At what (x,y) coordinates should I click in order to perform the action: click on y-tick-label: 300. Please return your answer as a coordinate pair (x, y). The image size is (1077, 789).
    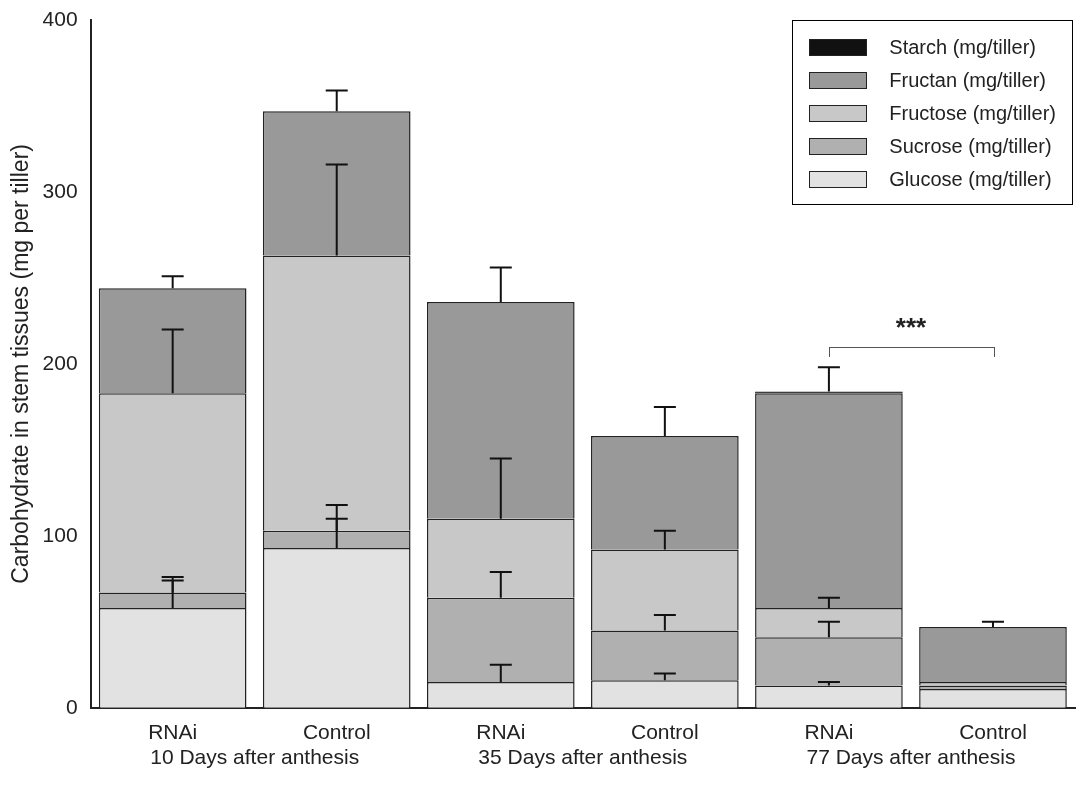
    Looking at the image, I should click on (60, 190).